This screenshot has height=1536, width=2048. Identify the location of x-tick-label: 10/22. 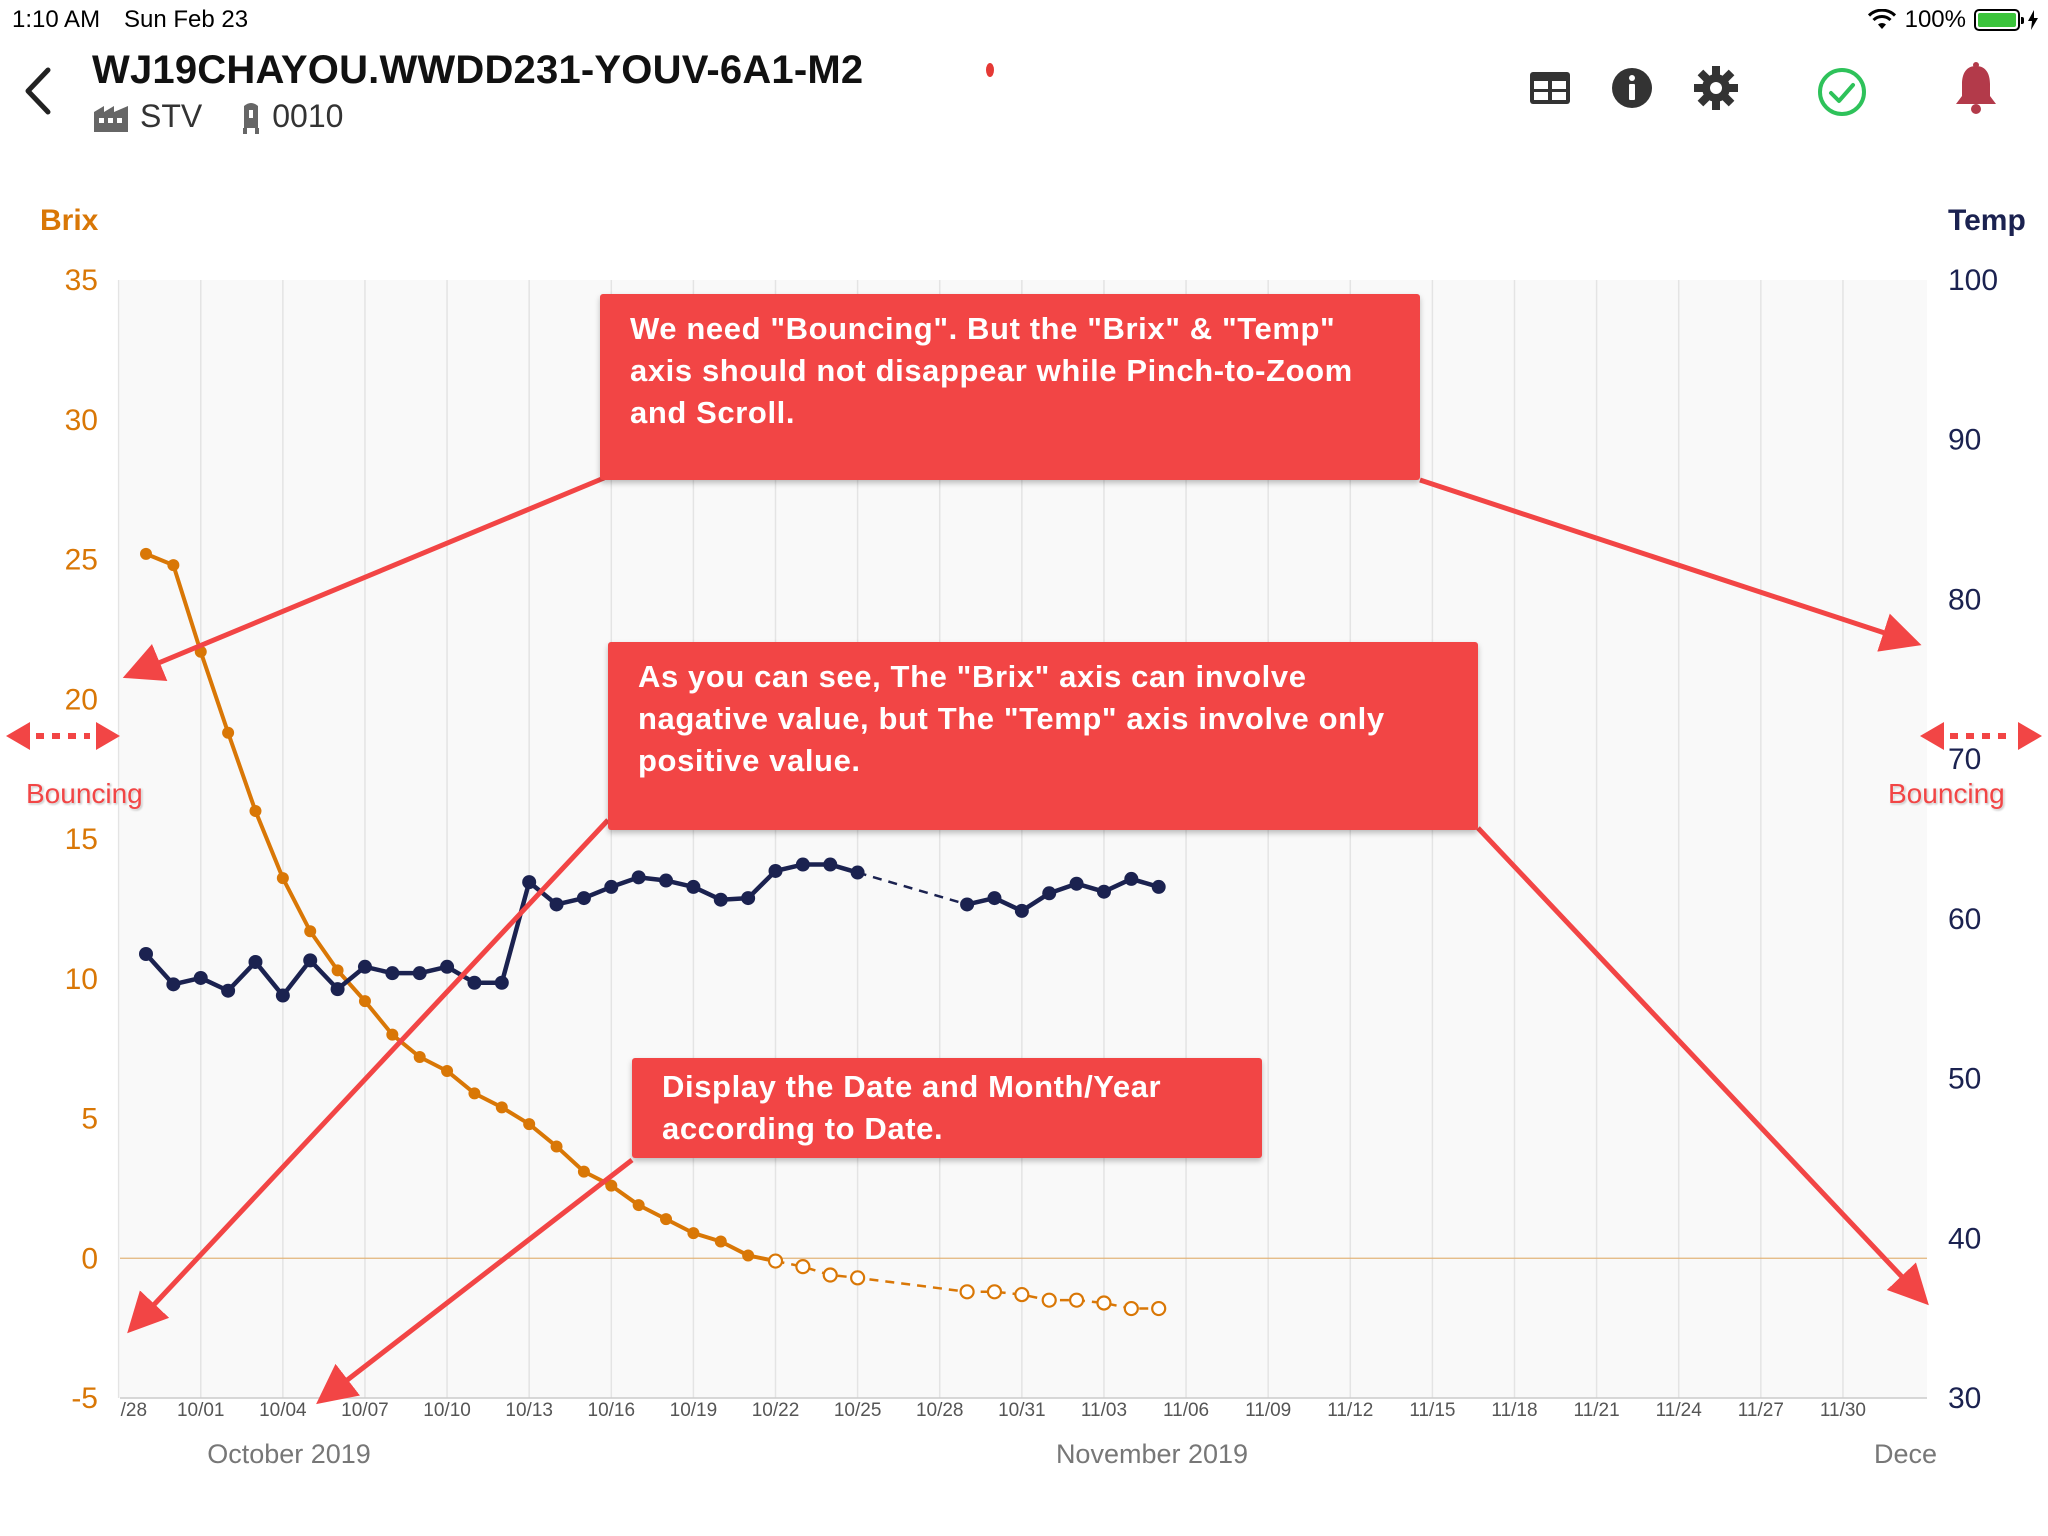
(776, 1410).